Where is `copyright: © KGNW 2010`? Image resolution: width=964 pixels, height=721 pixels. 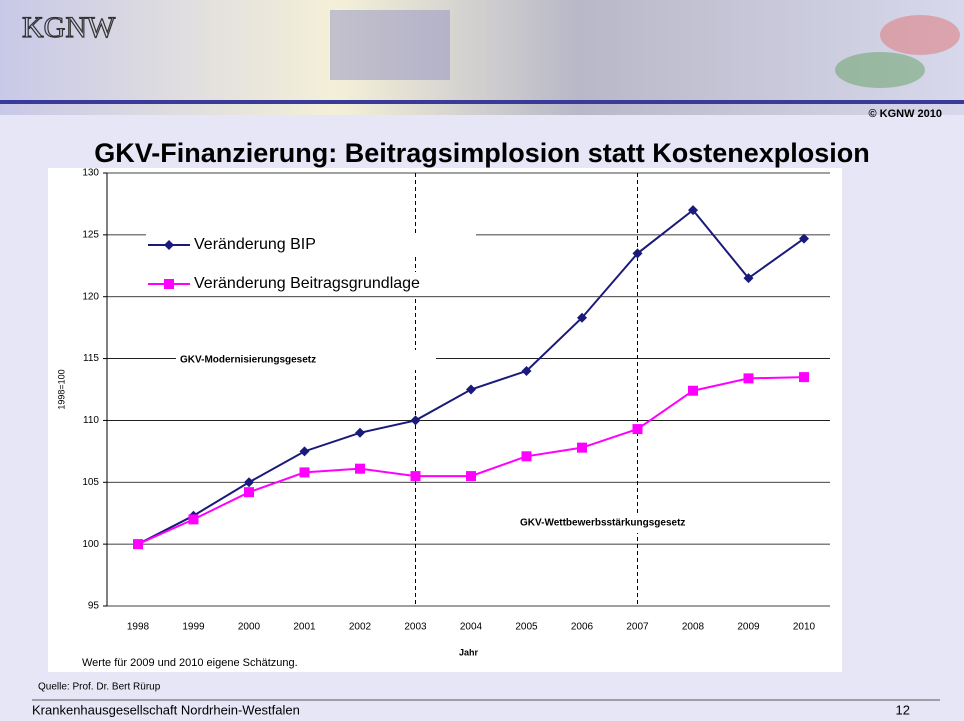 copyright: © KGNW 2010 is located at coordinates (905, 114).